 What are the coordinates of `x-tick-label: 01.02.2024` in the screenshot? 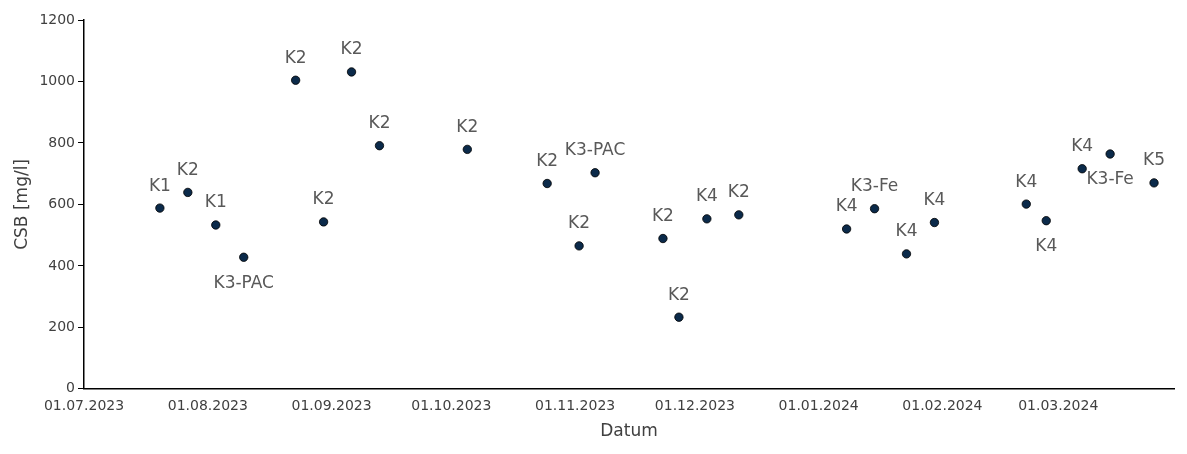 It's located at (942, 404).